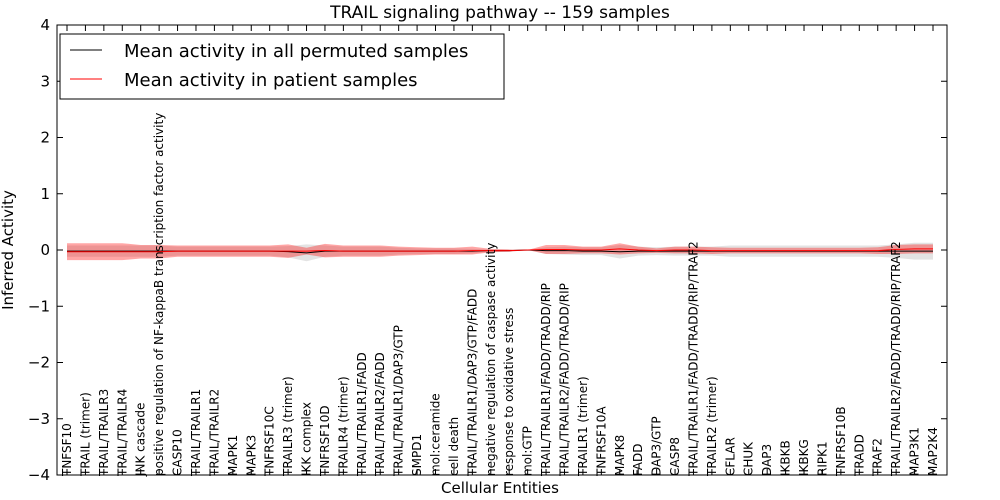 This screenshot has height=500, width=1000. I want to click on x-tick-label: TRAIL/TRAILR2, so click(214, 433).